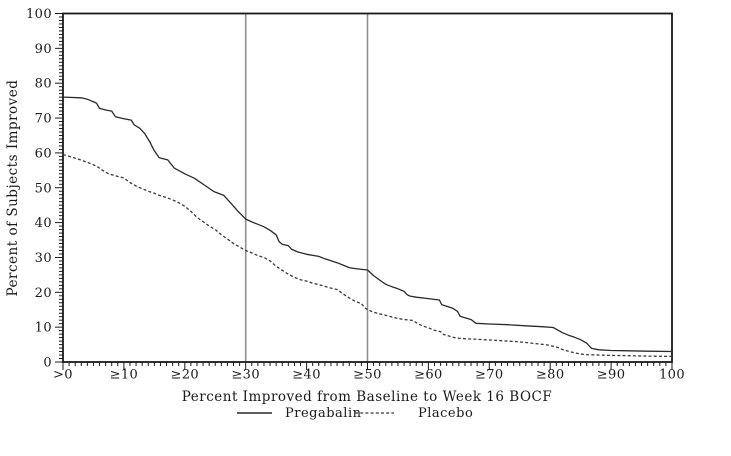  Describe the element at coordinates (43, 84) in the screenshot. I see `y-tick-label: 80` at that location.